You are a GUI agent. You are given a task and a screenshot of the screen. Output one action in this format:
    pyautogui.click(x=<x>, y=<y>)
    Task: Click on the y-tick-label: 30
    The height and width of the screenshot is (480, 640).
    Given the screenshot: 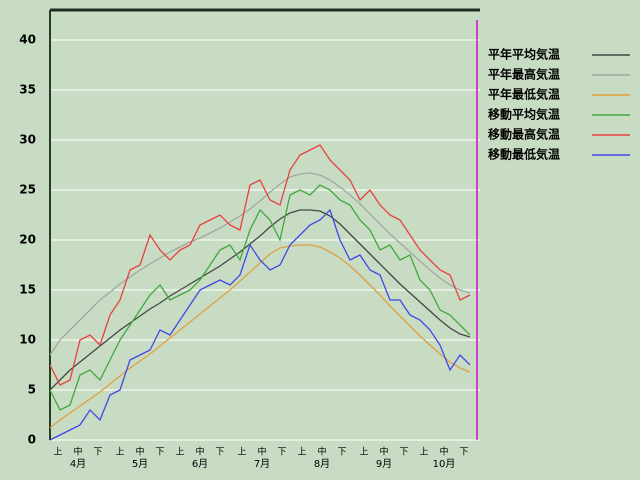 What is the action you would take?
    pyautogui.click(x=27, y=140)
    